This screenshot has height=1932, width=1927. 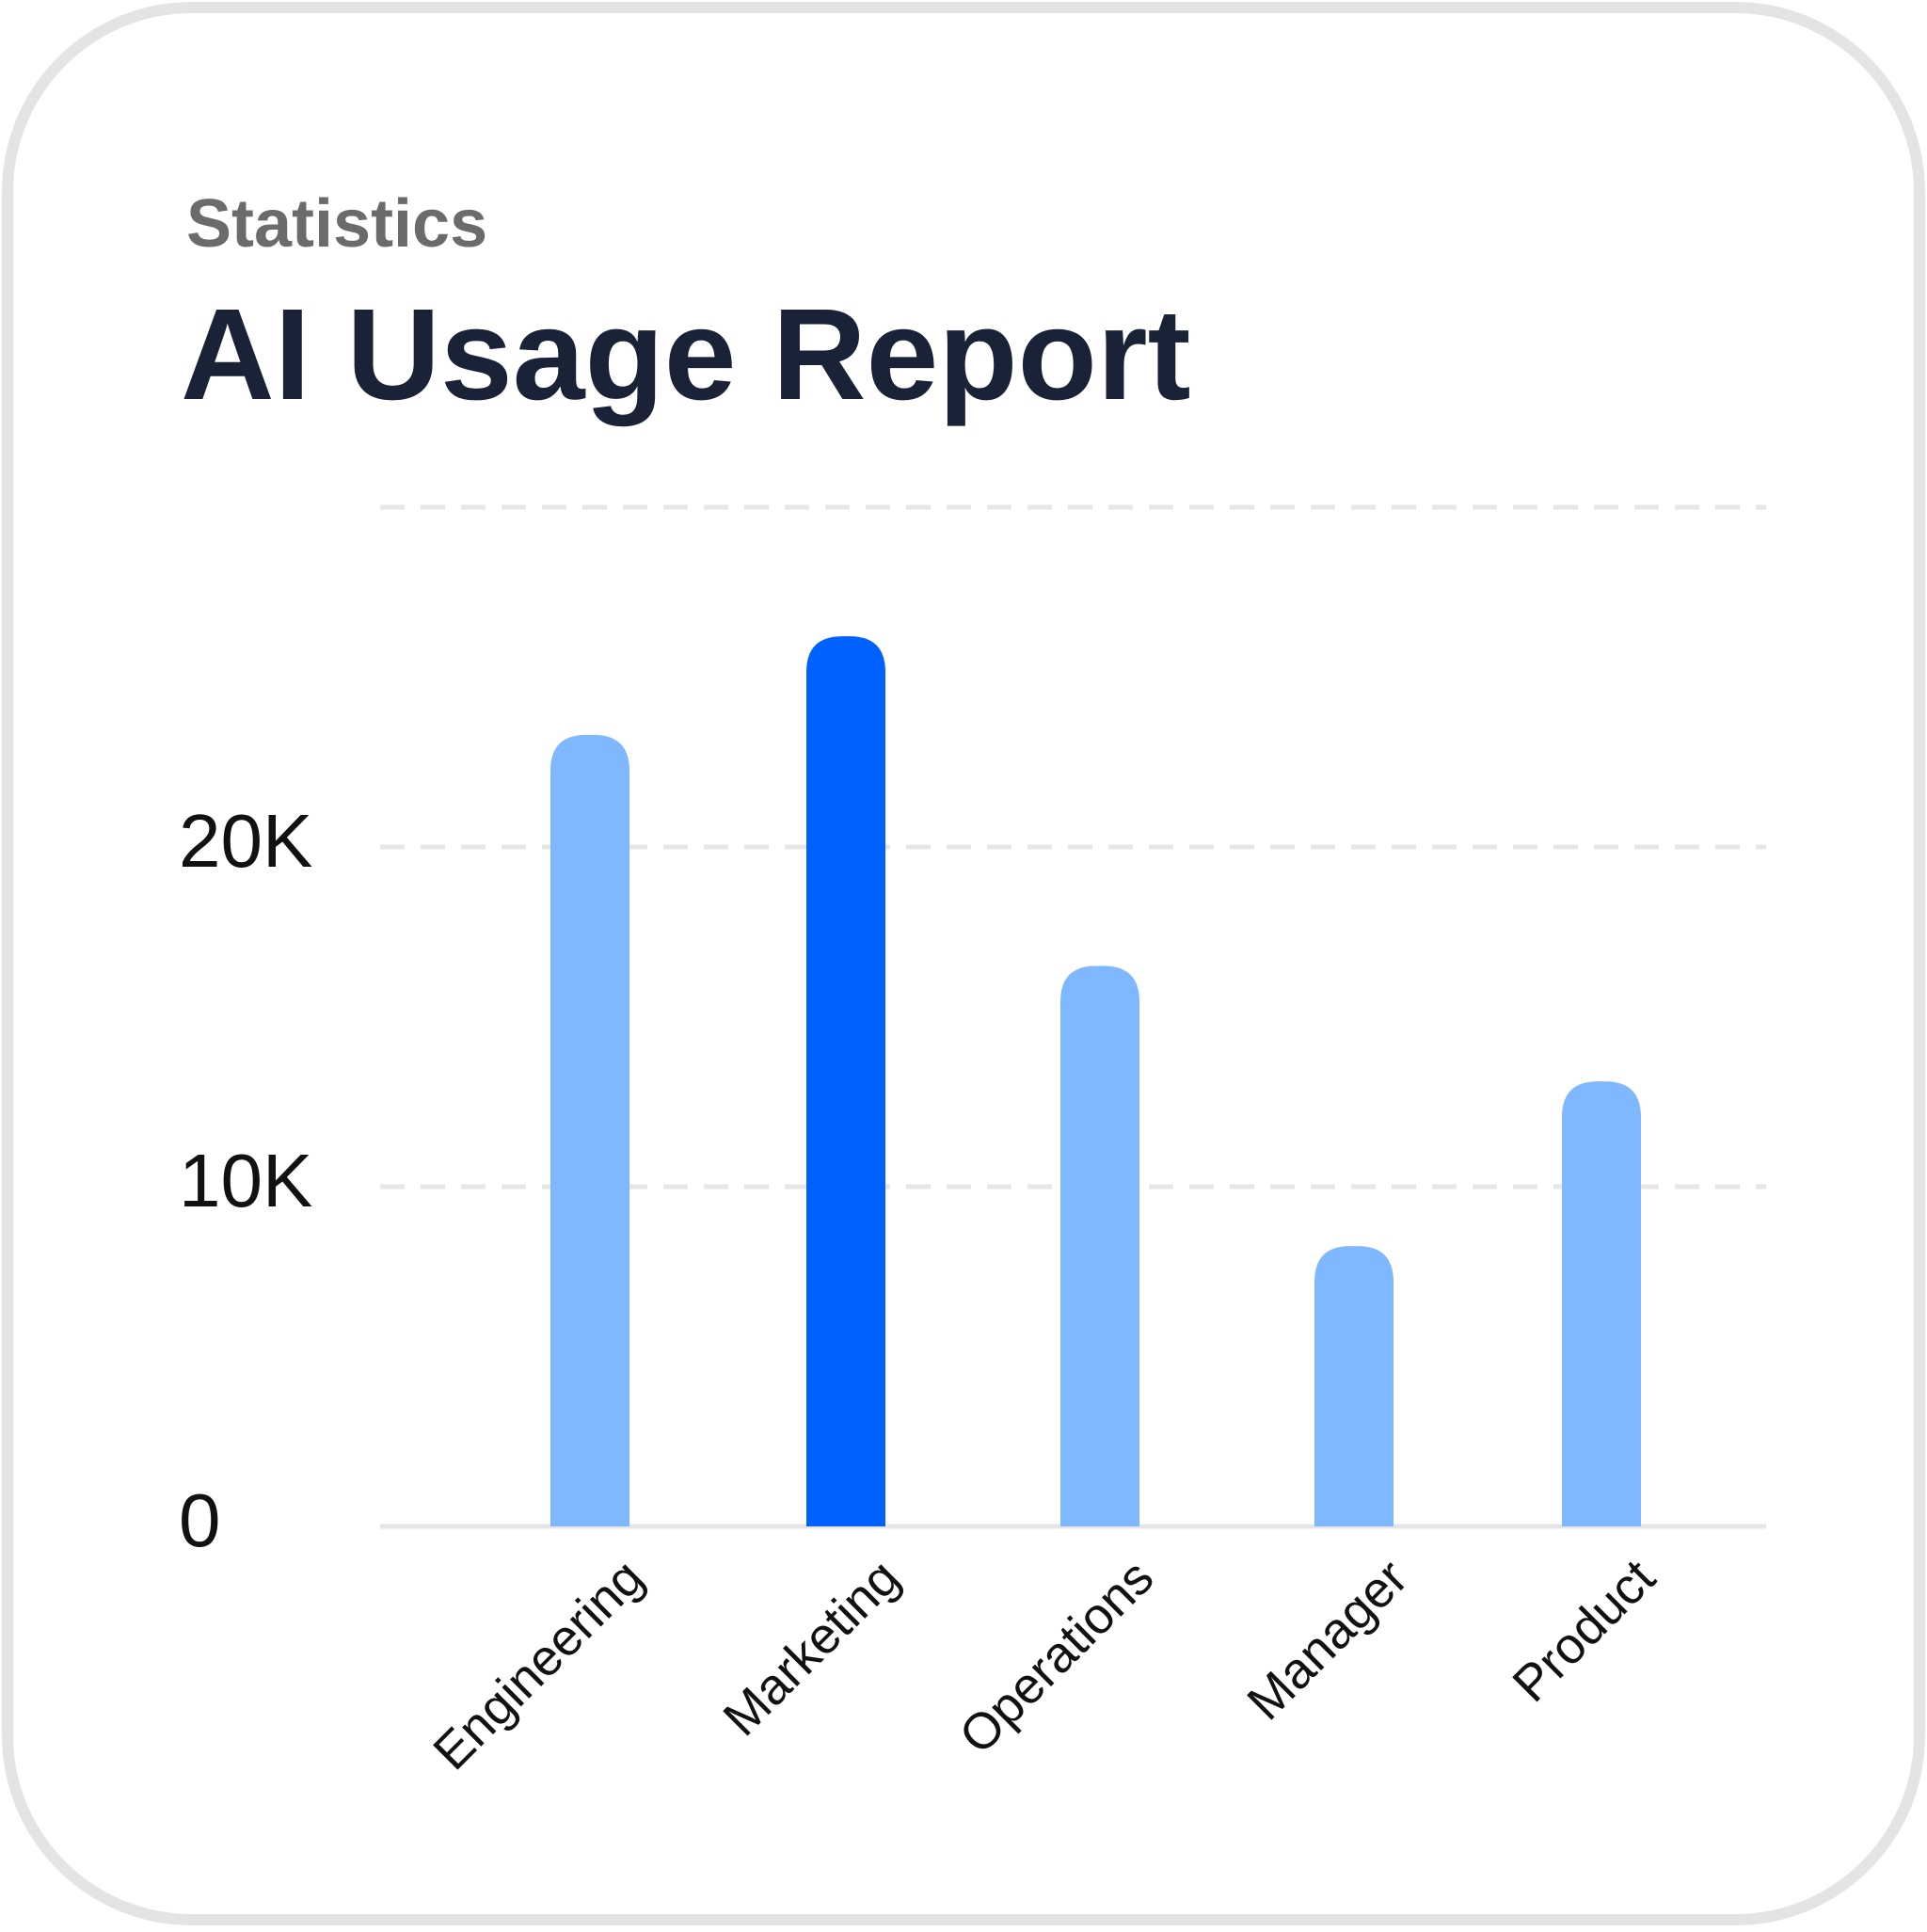 What do you see at coordinates (245, 841) in the screenshot?
I see `y-tick-label: 20K` at bounding box center [245, 841].